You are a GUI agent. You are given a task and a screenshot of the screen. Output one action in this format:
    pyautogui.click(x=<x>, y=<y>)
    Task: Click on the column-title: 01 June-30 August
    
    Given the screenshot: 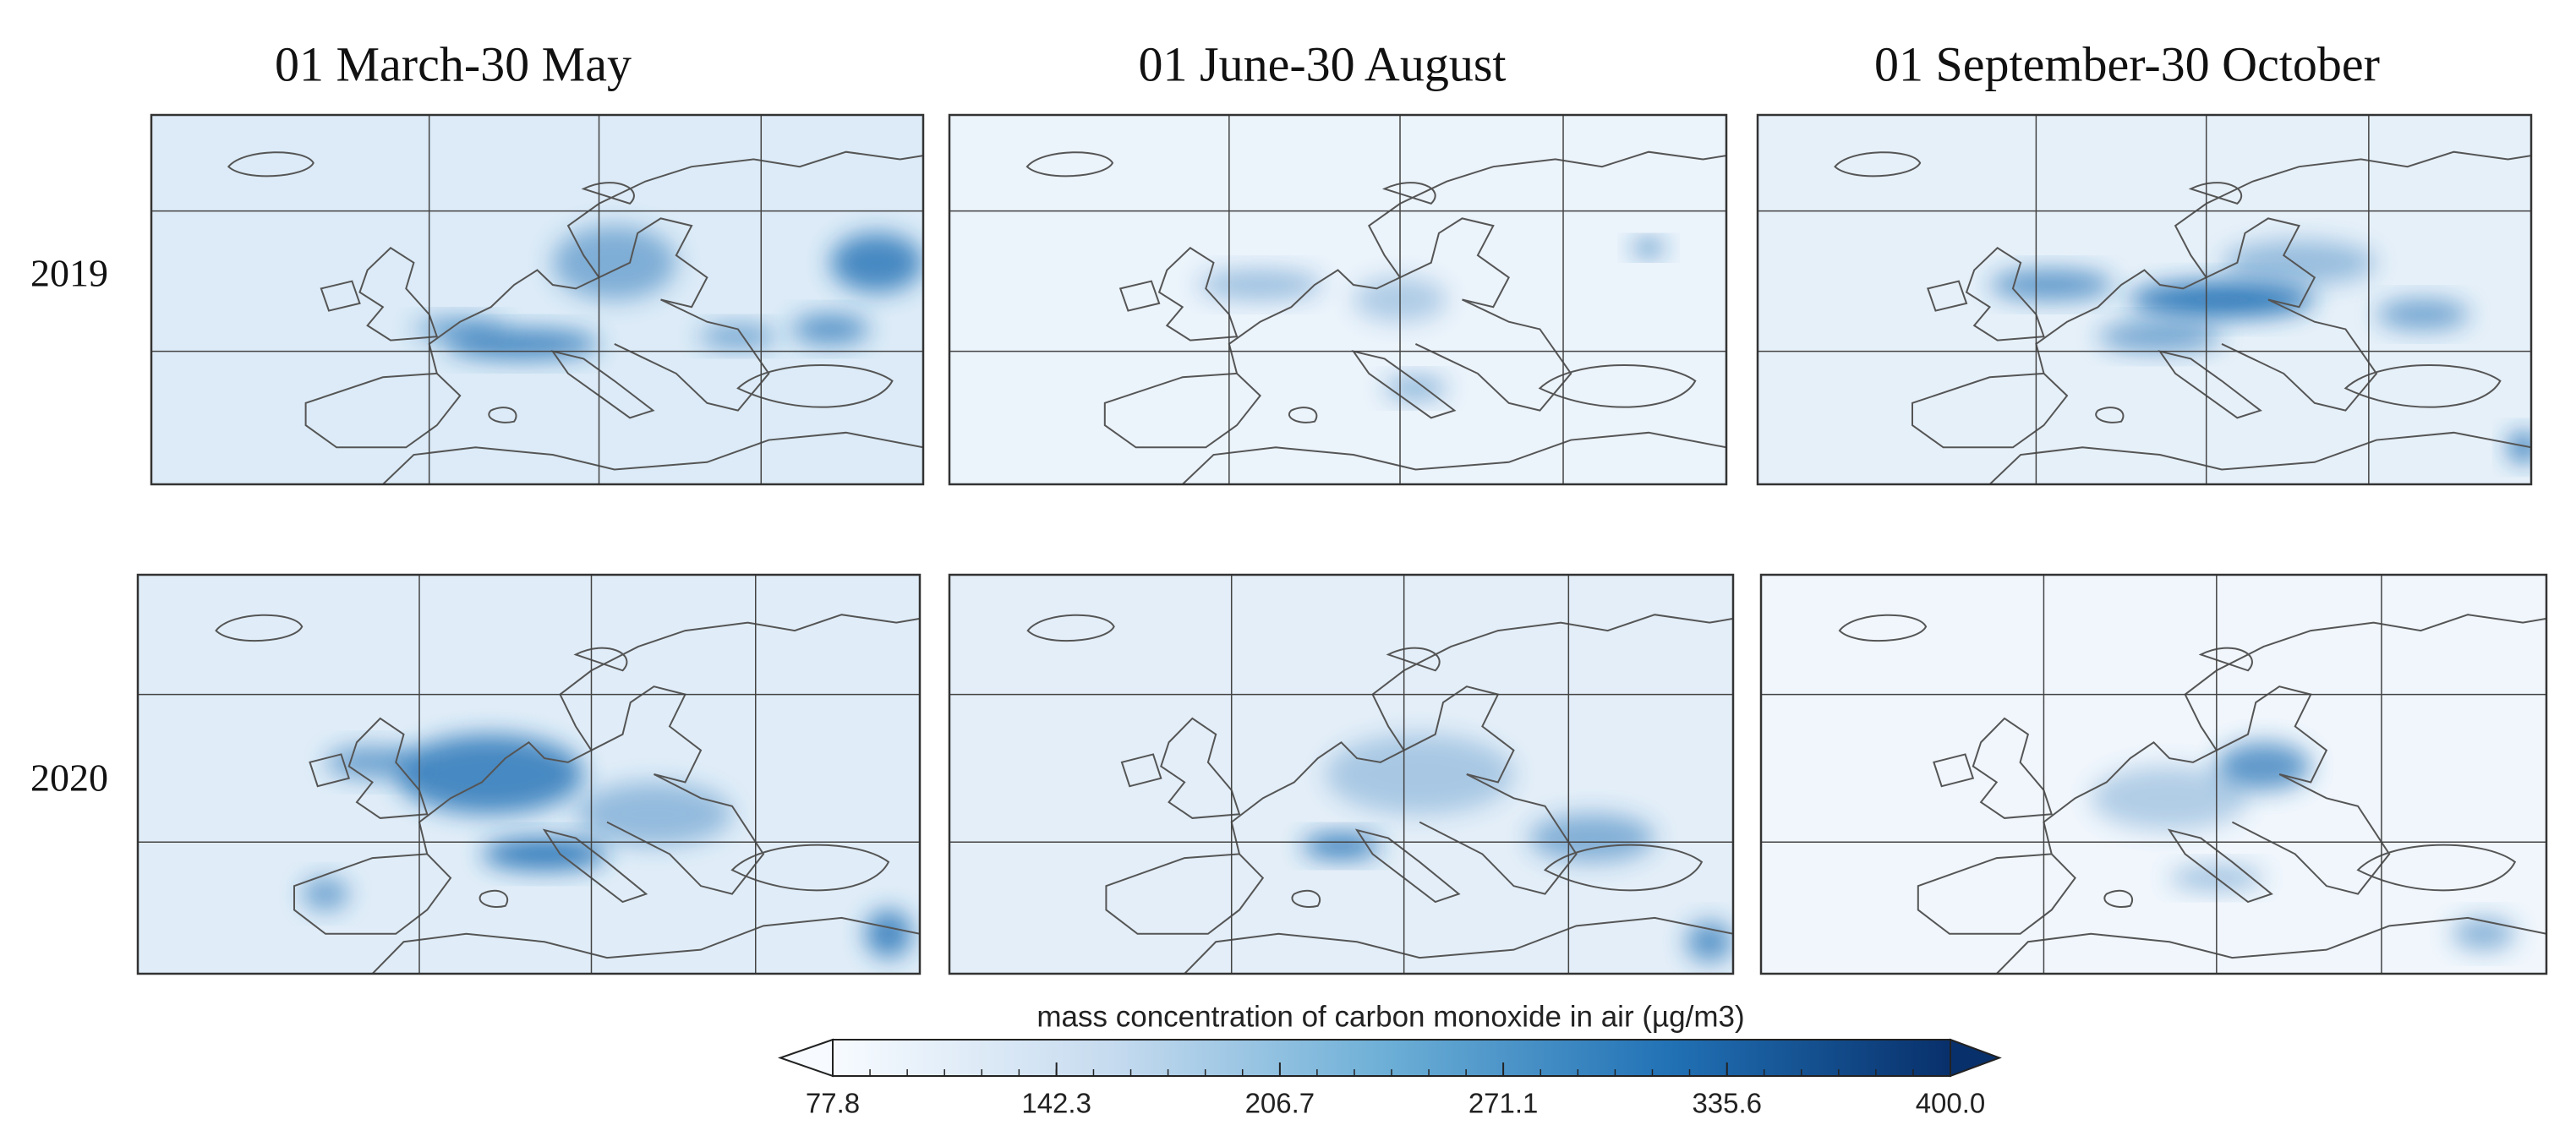 What is the action you would take?
    pyautogui.click(x=1323, y=63)
    